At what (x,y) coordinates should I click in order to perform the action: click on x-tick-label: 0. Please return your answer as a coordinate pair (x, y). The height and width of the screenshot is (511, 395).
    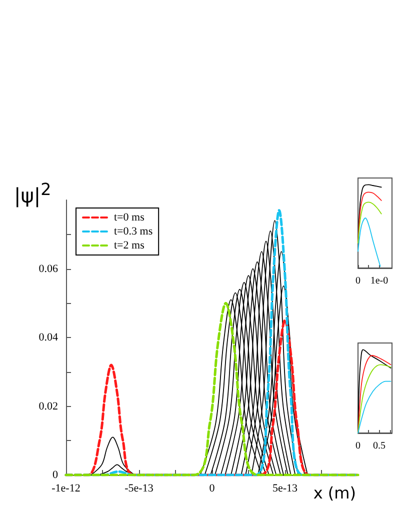
    Looking at the image, I should click on (212, 488).